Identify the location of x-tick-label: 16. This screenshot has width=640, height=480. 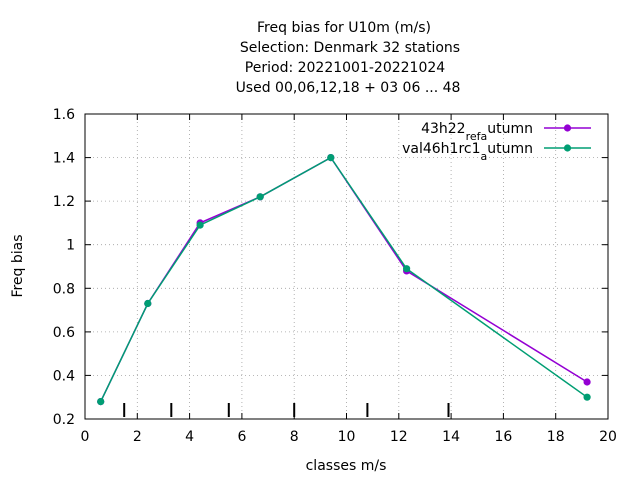
(503, 437).